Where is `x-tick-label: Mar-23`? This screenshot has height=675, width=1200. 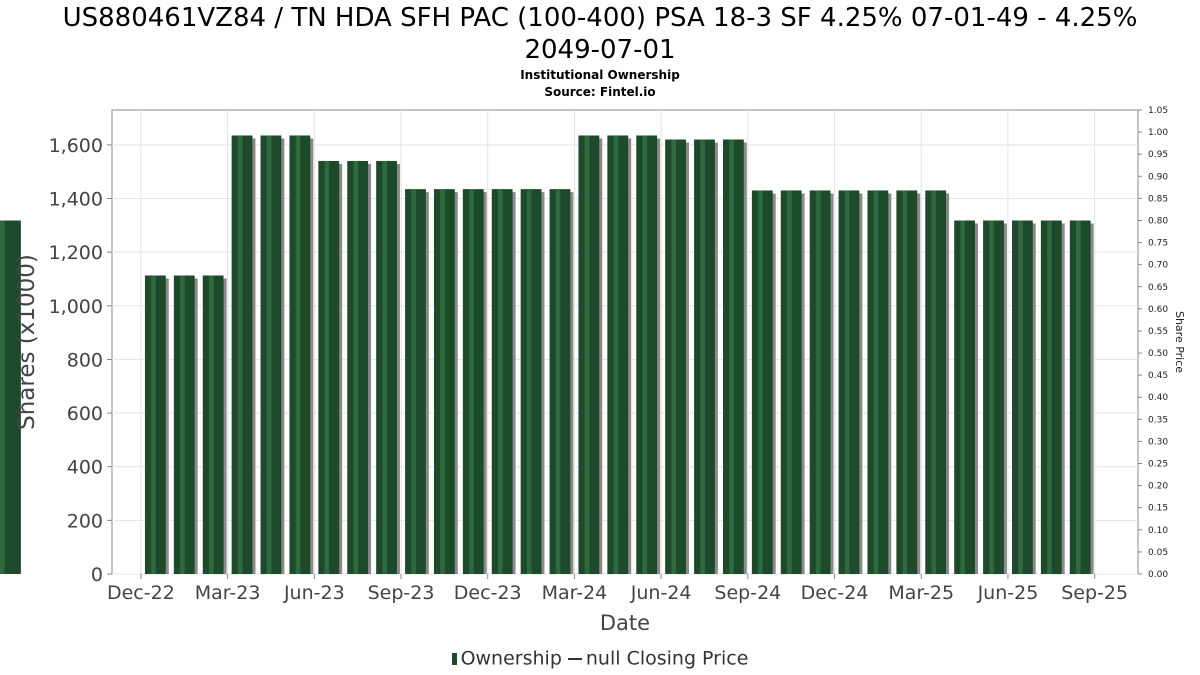 x-tick-label: Mar-23 is located at coordinates (228, 593).